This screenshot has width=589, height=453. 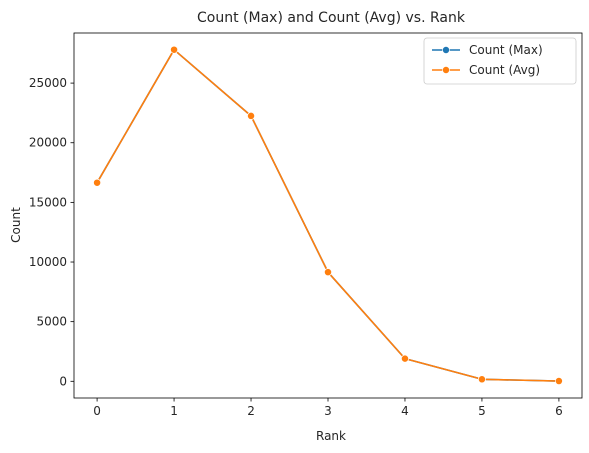 What do you see at coordinates (506, 50) in the screenshot?
I see `legend-label-0: Count (Max)` at bounding box center [506, 50].